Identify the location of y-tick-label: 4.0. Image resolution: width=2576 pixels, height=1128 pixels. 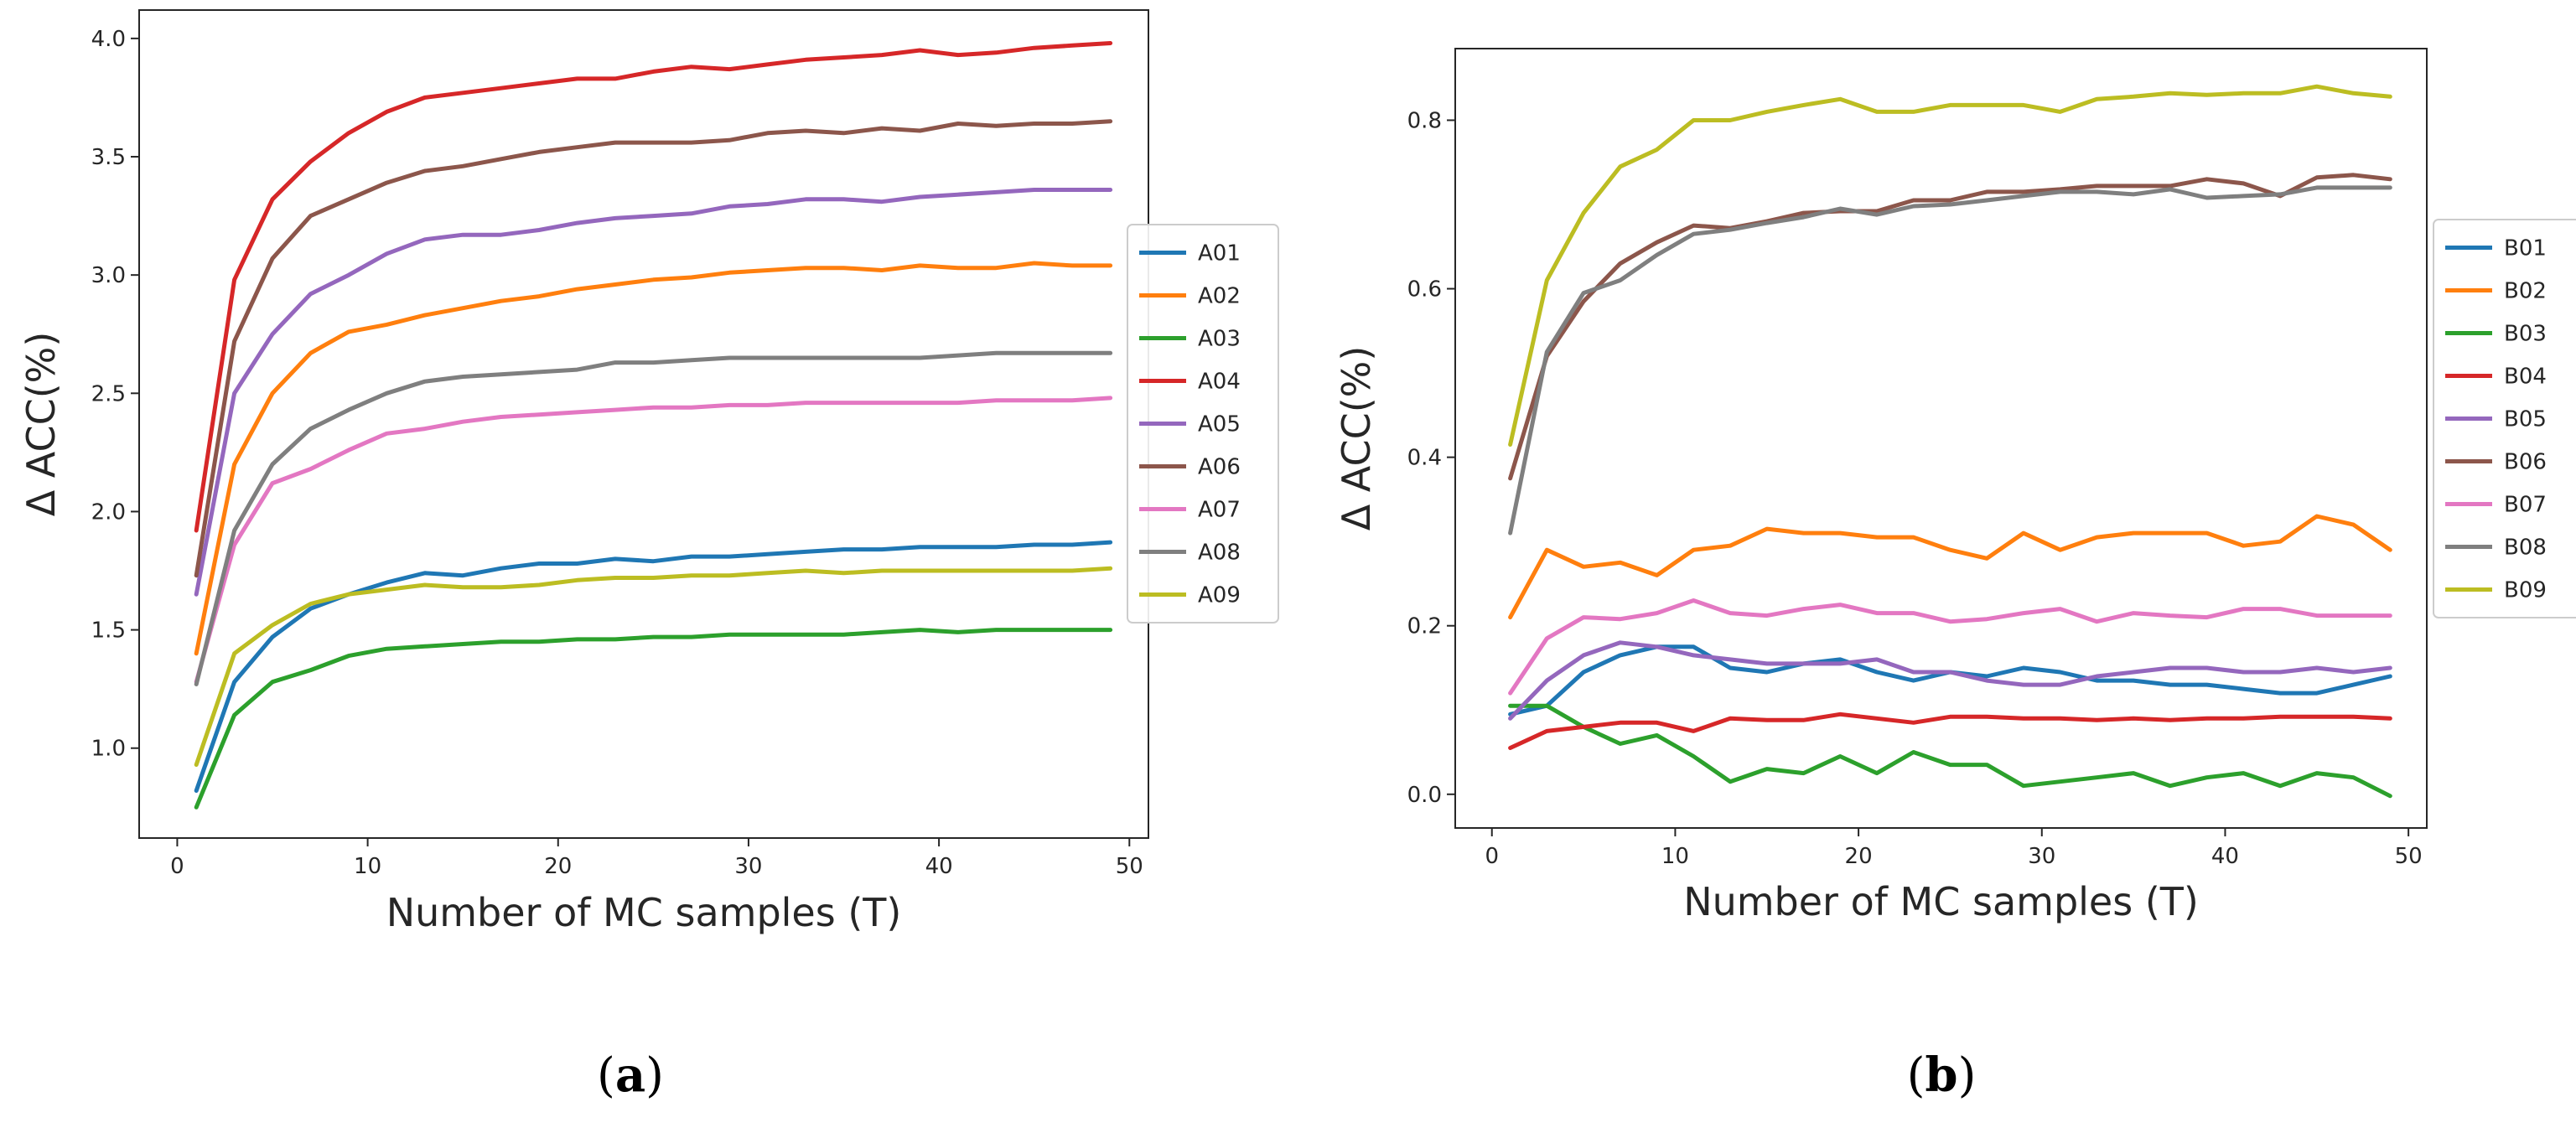
(108, 39).